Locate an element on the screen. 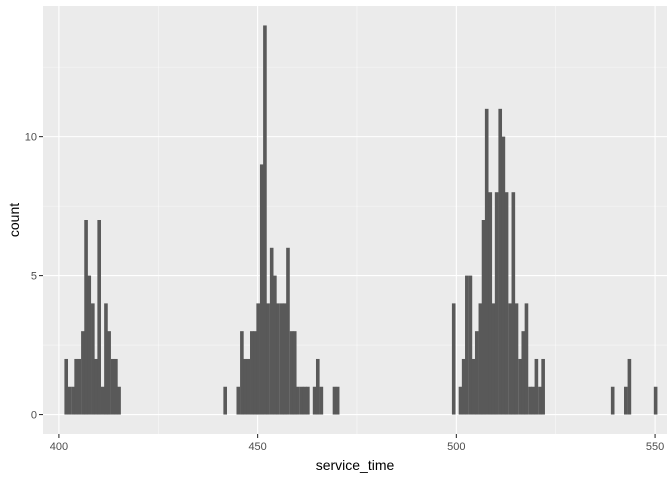  x-axis-title: service_time is located at coordinates (355, 465).